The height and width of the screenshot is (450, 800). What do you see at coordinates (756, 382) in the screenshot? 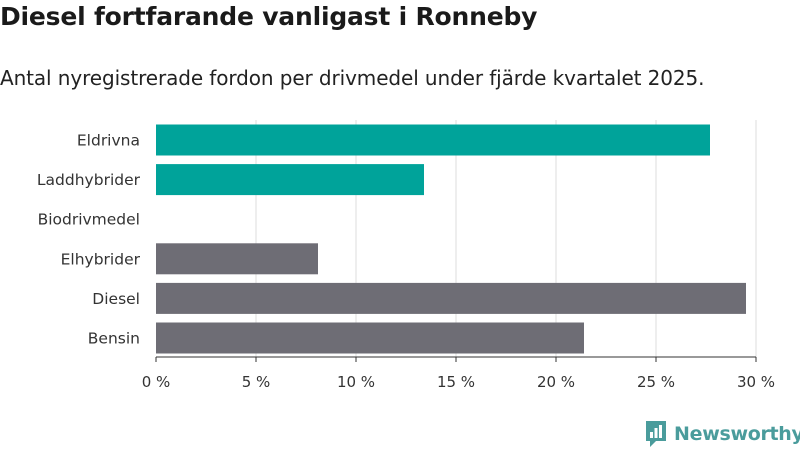
I see `x-tick-label: 30 %` at bounding box center [756, 382].